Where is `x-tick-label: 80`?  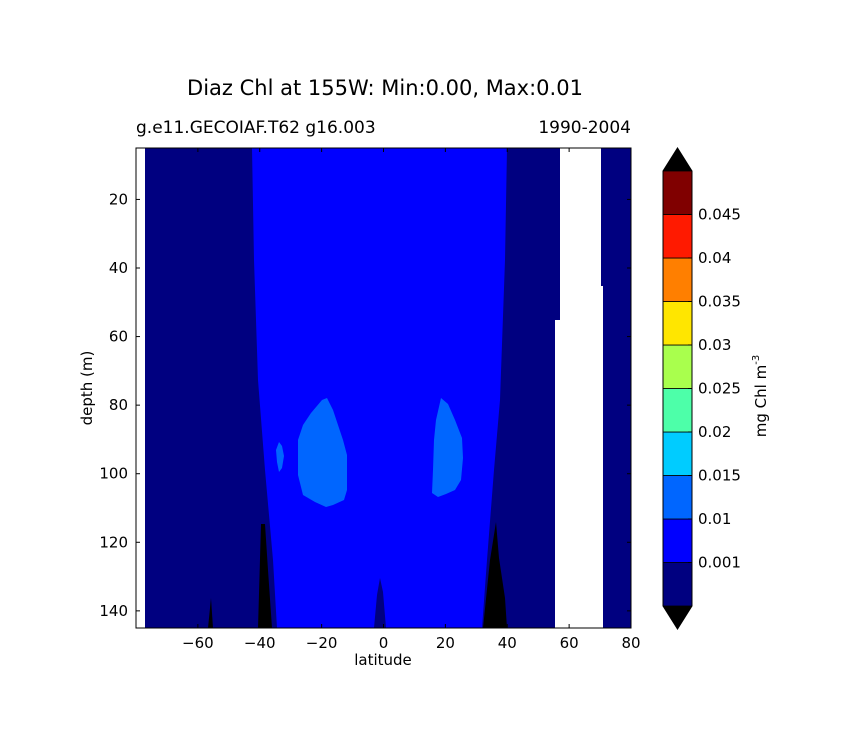 x-tick-label: 80 is located at coordinates (630, 643).